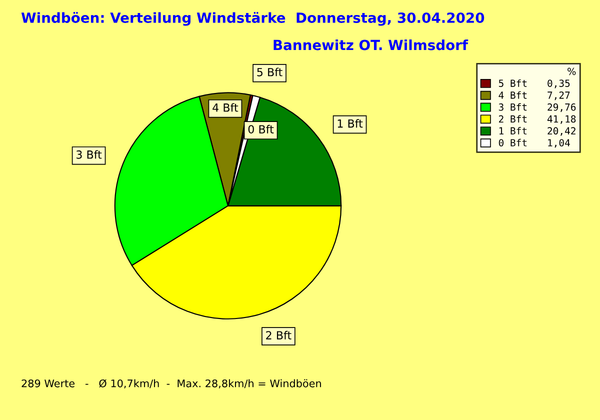  I want to click on data-label: 0,35, so click(559, 84).